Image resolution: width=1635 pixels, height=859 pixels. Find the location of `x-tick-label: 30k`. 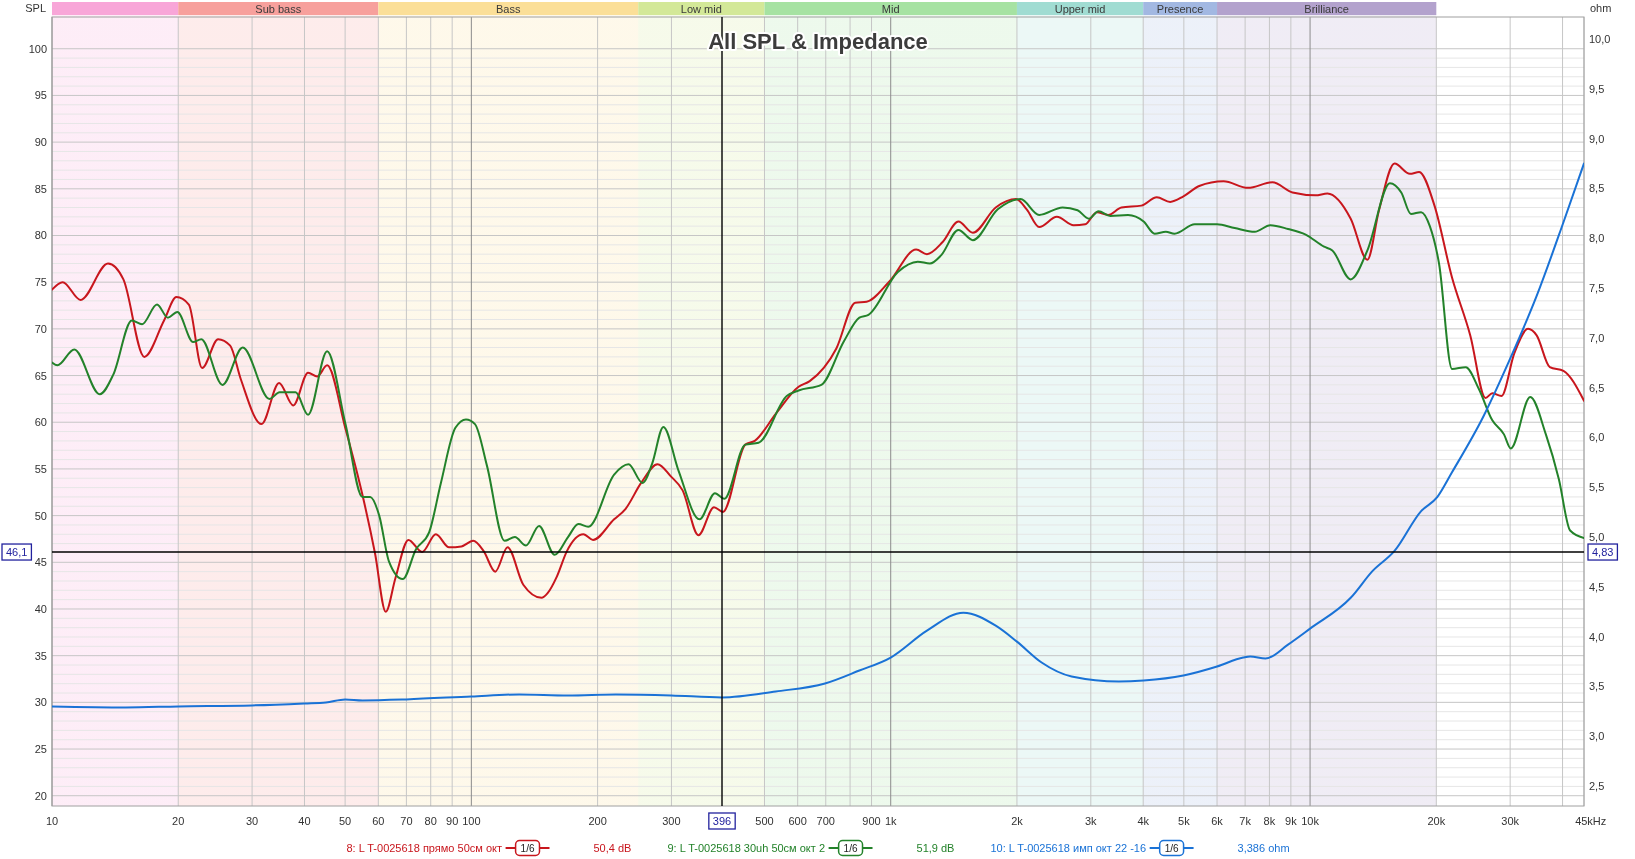

x-tick-label: 30k is located at coordinates (1510, 821).